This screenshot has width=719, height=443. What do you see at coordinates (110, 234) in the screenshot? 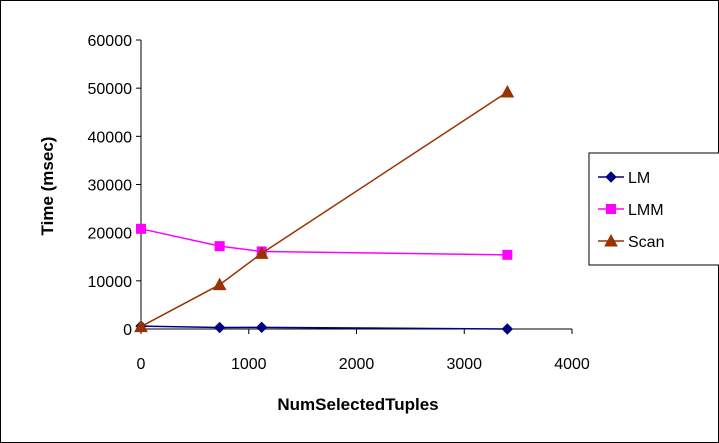
I see `y-tick-label: 20000` at bounding box center [110, 234].